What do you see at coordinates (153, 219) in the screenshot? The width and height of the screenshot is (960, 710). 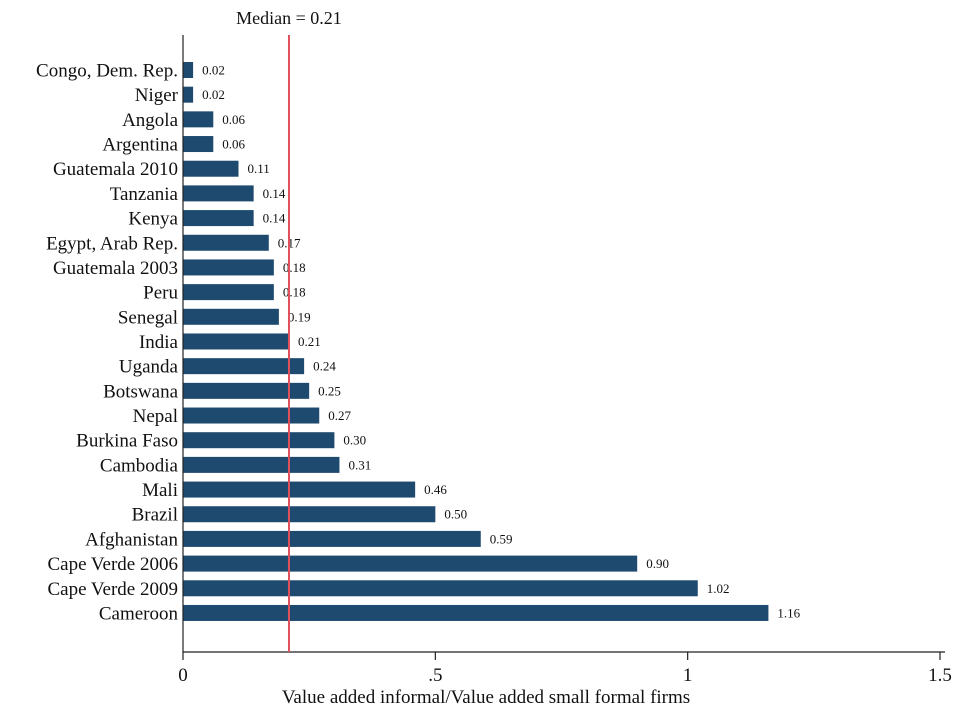 I see `category-label: Kenya` at bounding box center [153, 219].